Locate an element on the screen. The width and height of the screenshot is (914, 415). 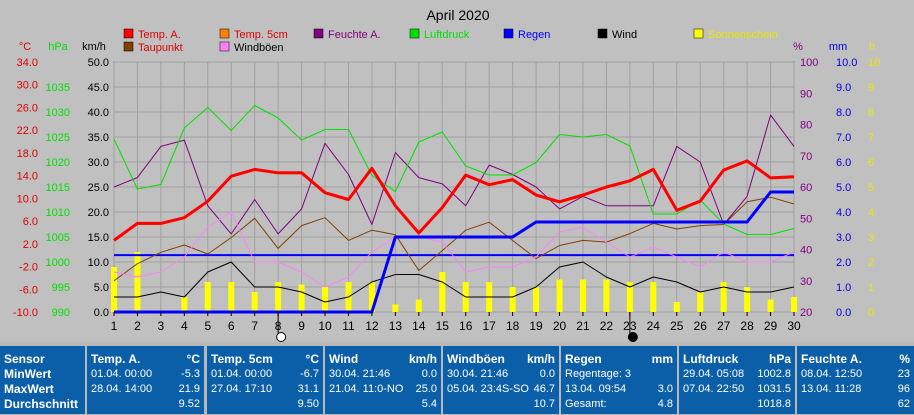
stats-max-when: 07.04. 22:50 is located at coordinates (714, 389).